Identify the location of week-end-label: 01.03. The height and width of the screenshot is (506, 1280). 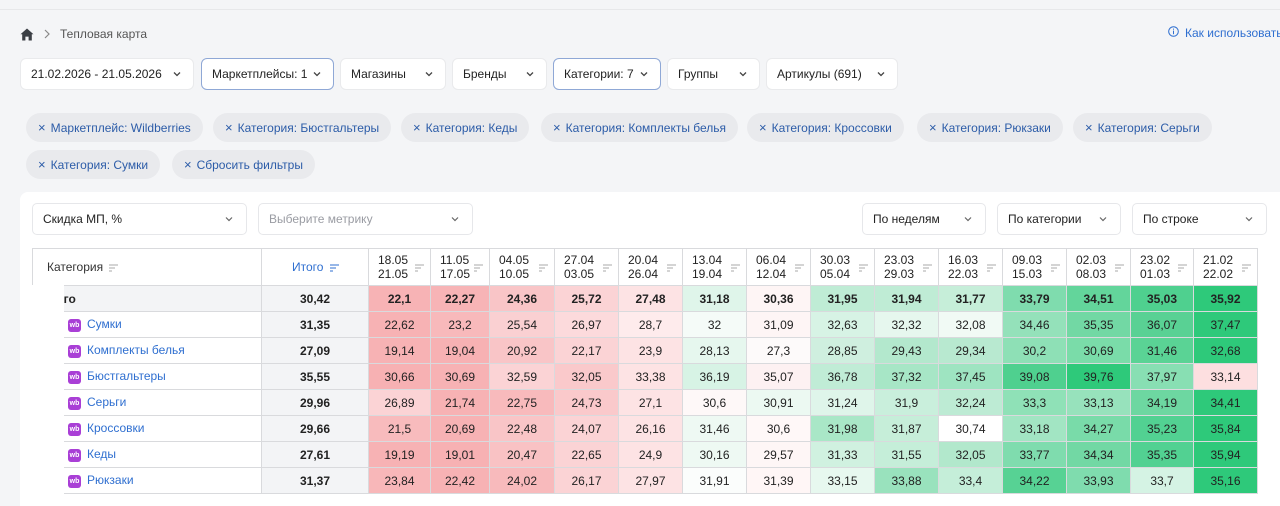
(1155, 274).